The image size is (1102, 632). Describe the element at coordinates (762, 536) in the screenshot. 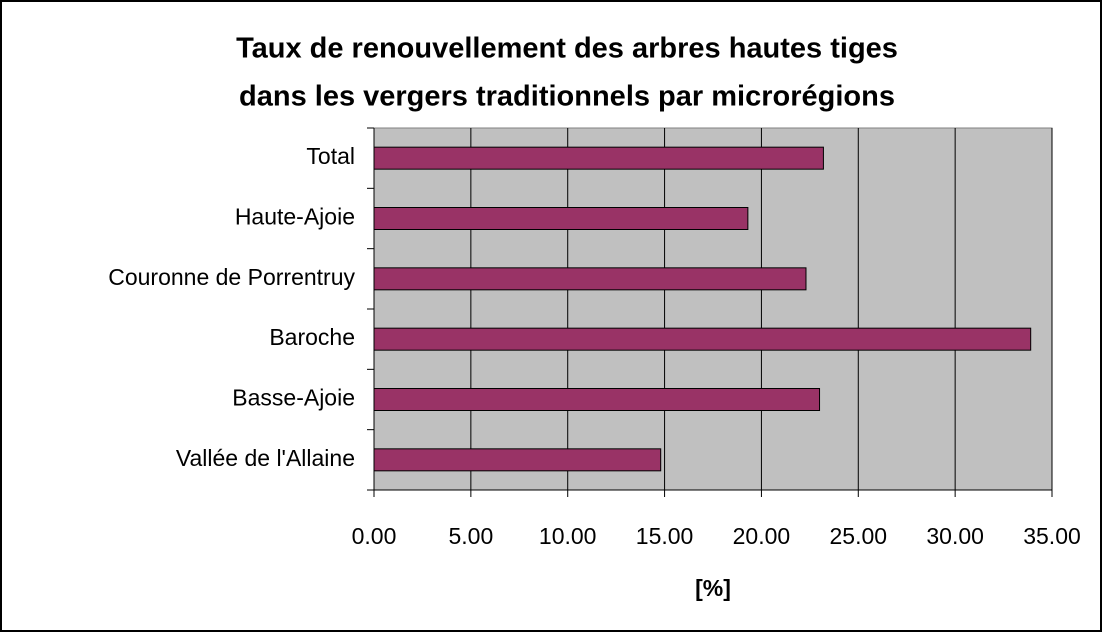

I see `x-tick-label: 20.00` at that location.